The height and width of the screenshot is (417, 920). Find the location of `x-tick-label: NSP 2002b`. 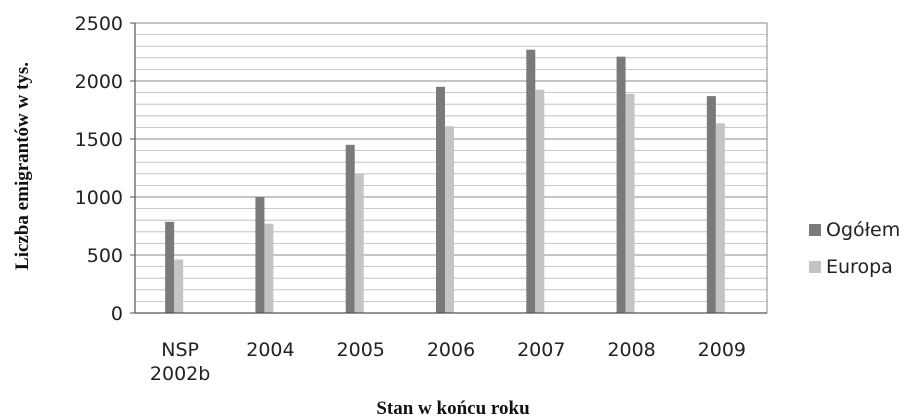

x-tick-label: NSP 2002b is located at coordinates (180, 362).